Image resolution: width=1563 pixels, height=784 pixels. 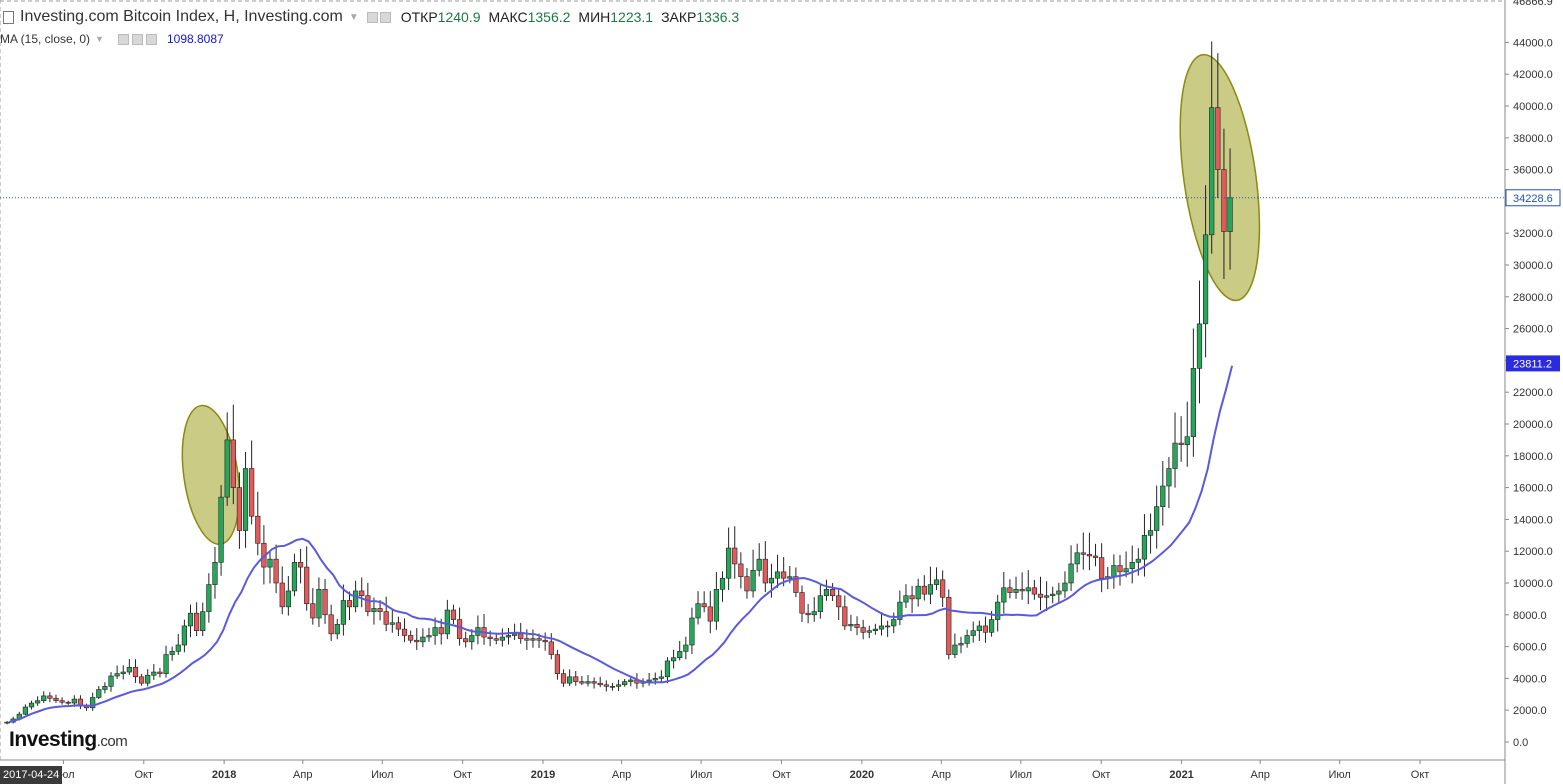 I want to click on x-tick-label: Июл, so click(x=1340, y=775).